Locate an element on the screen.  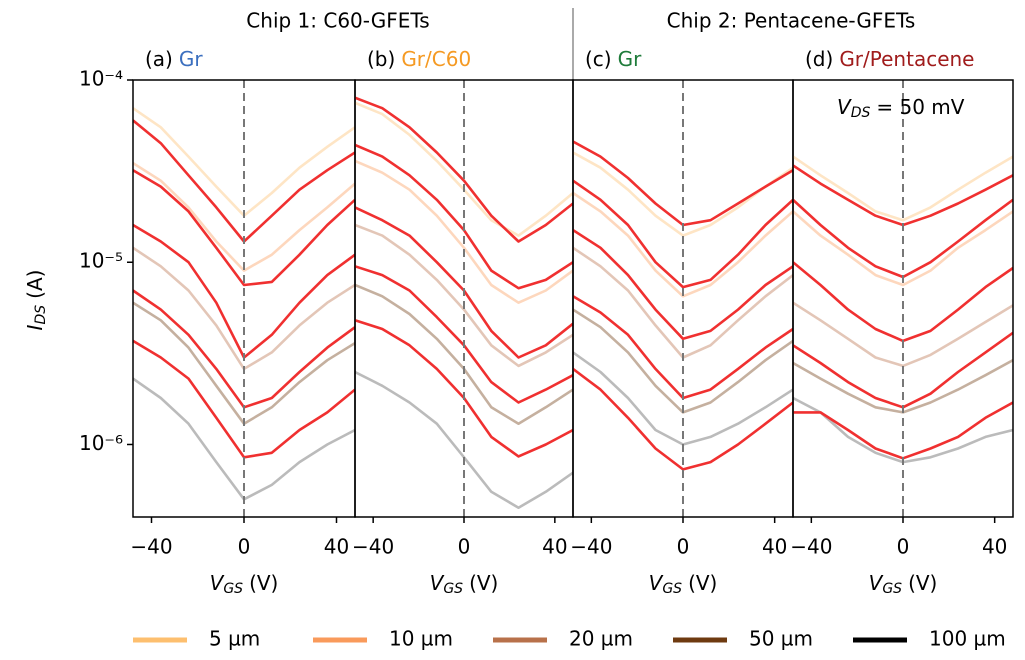
panel-label: (d) is located at coordinates (819, 59).